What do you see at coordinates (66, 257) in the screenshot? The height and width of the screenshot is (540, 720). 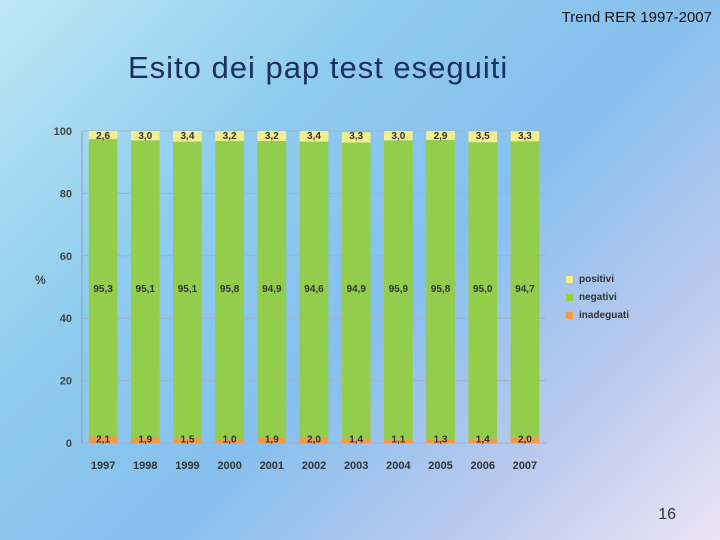 I see `y-tick-label: 60` at bounding box center [66, 257].